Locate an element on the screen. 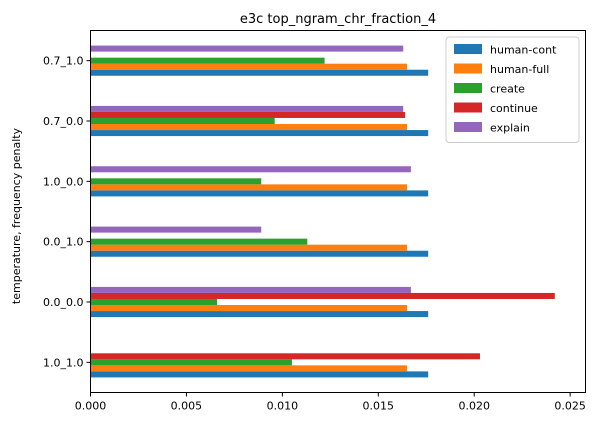  bar-create-1.0_0.0 is located at coordinates (176, 181).